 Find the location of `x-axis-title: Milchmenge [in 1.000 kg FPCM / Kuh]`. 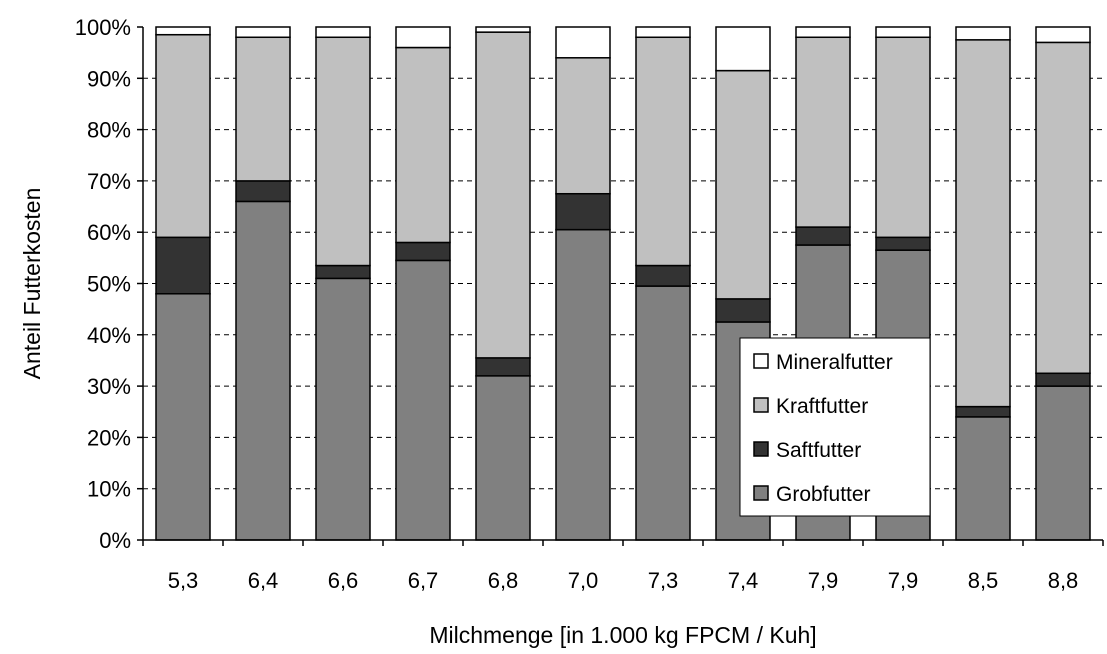

x-axis-title: Milchmenge [in 1.000 kg FPCM / Kuh] is located at coordinates (622, 635).